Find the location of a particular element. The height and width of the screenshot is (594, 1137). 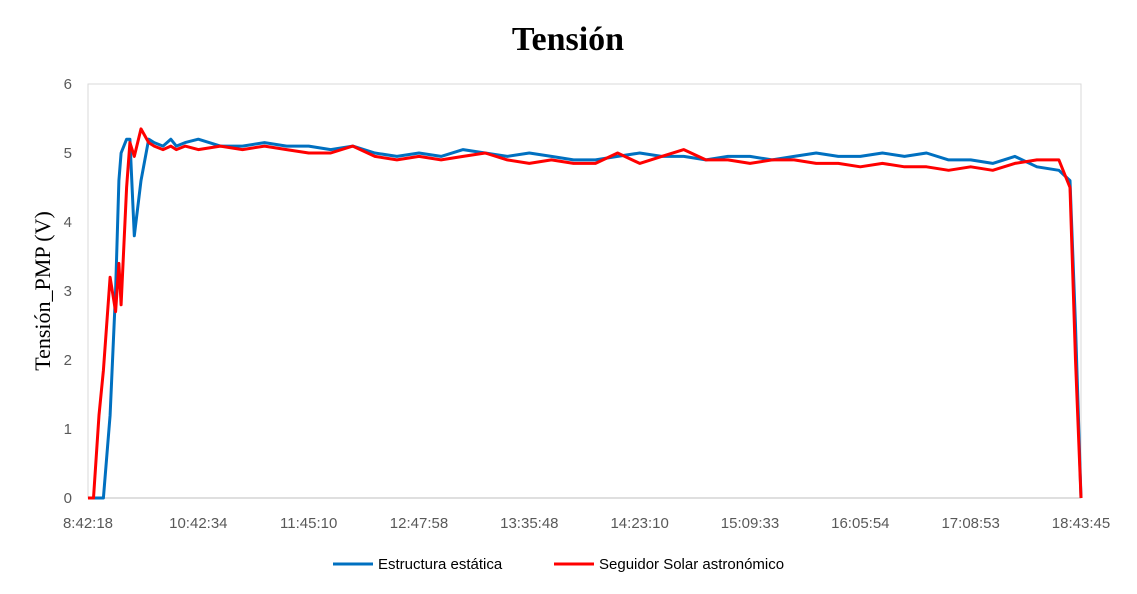

x-tick-label: 17:08:53 is located at coordinates (970, 523).